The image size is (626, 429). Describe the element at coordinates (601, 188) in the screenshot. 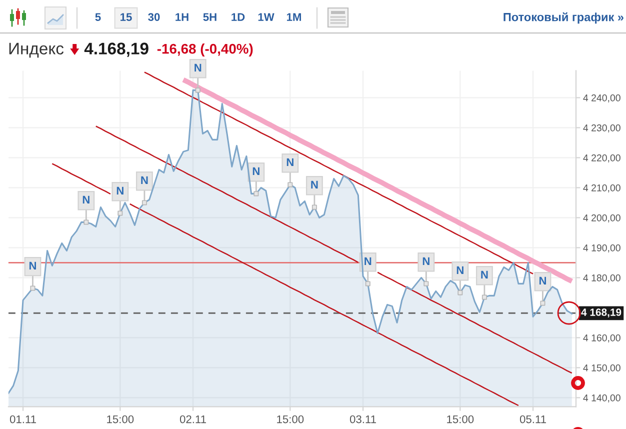

I see `y-tick-label: 4 210,00` at that location.